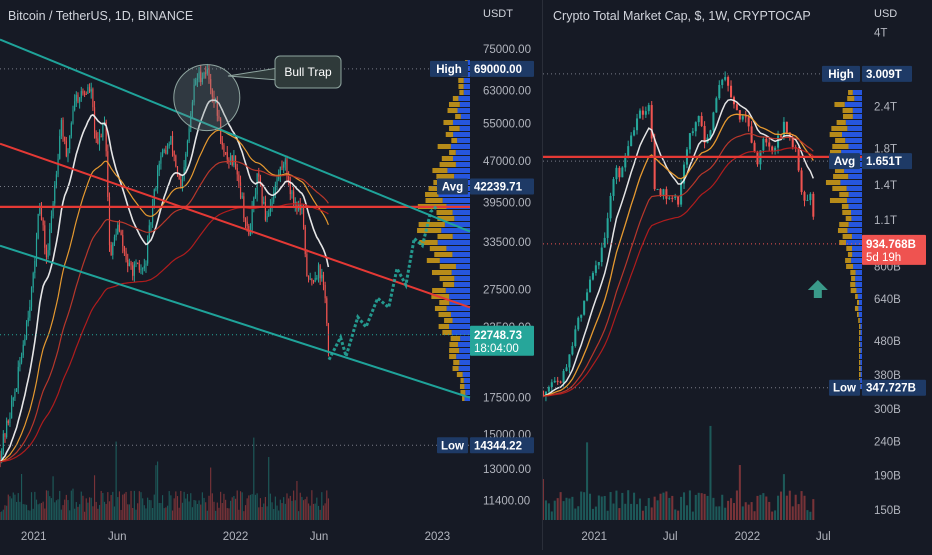  I want to click on last-price-text: 934.768B, so click(891, 245).